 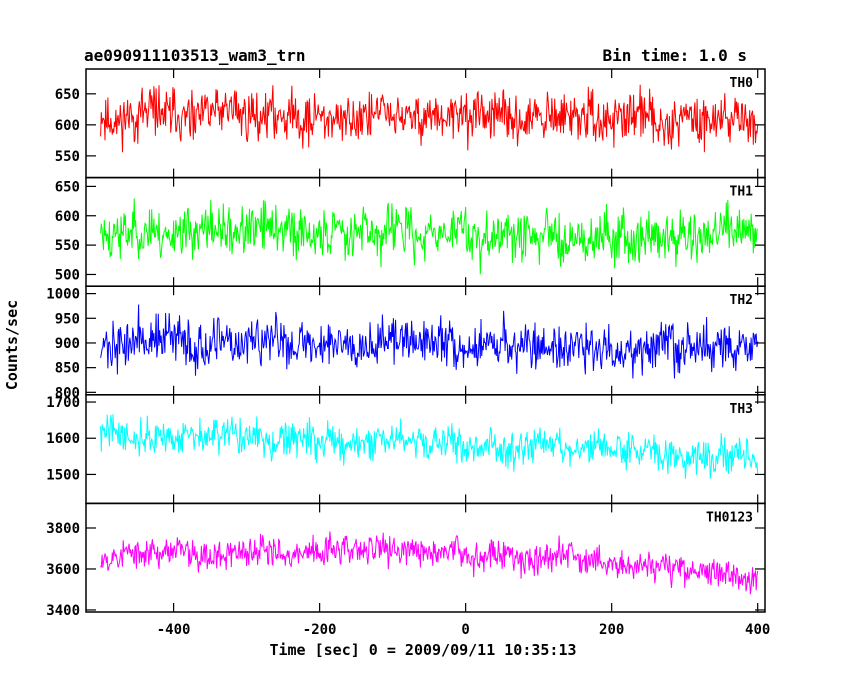 What do you see at coordinates (320, 630) in the screenshot?
I see `x-tick-label: -200` at bounding box center [320, 630].